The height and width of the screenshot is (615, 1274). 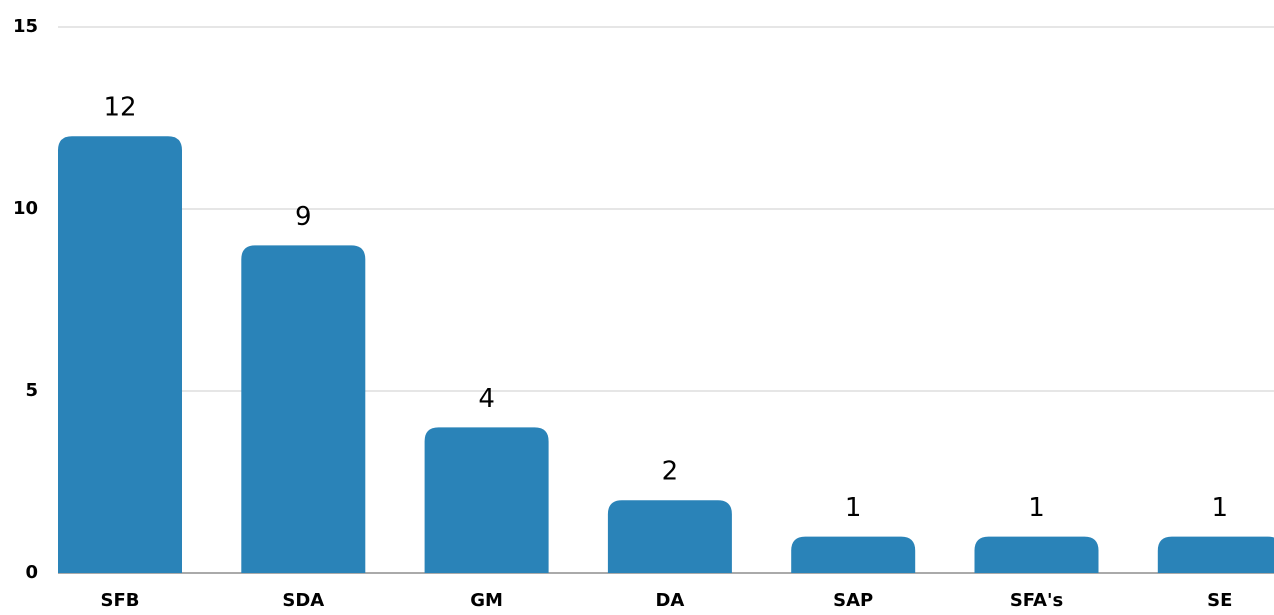 I want to click on x-tick-label: SFB, so click(x=120, y=600).